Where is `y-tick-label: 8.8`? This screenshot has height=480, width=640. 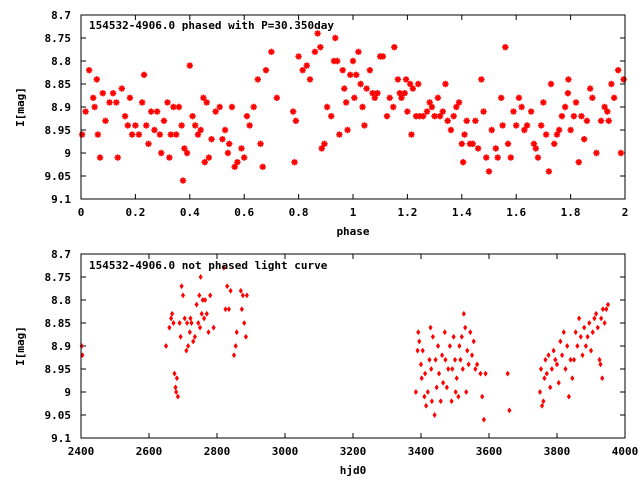
y-tick-label: 8.8 is located at coordinates (61, 300).